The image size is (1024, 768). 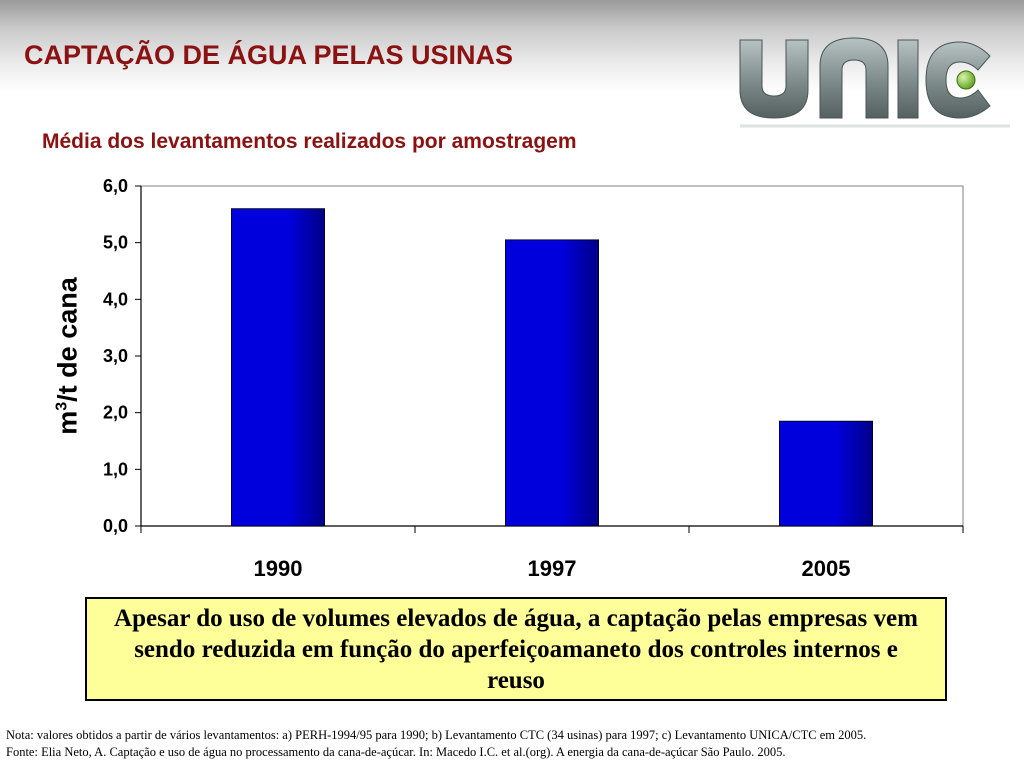 I want to click on bar-1990, so click(x=278, y=367).